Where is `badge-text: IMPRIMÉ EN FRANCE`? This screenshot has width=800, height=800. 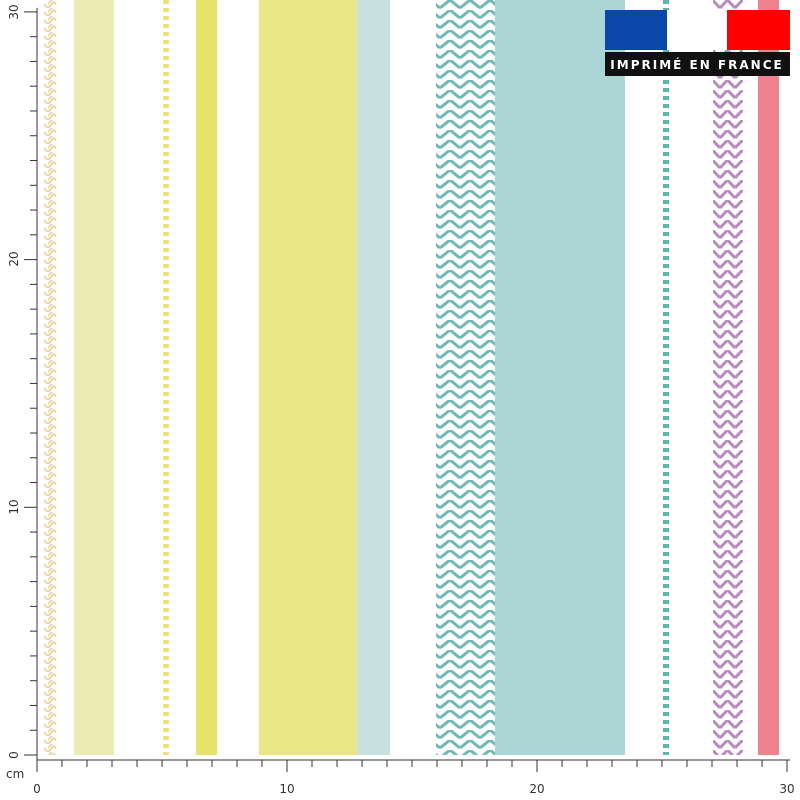
badge-text: IMPRIMÉ EN FRANCE is located at coordinates (696, 64).